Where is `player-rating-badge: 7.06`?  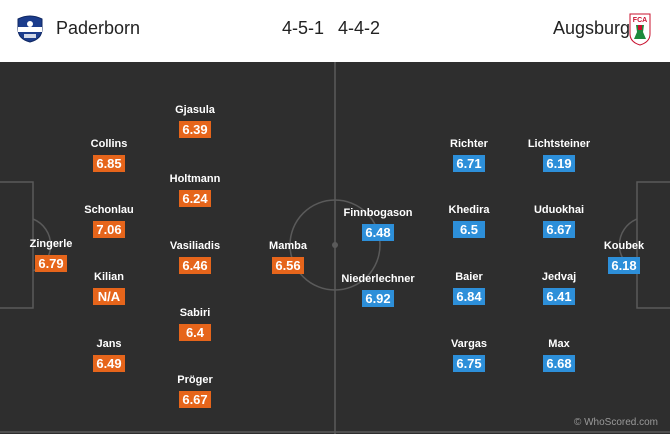 player-rating-badge: 7.06 is located at coordinates (109, 229).